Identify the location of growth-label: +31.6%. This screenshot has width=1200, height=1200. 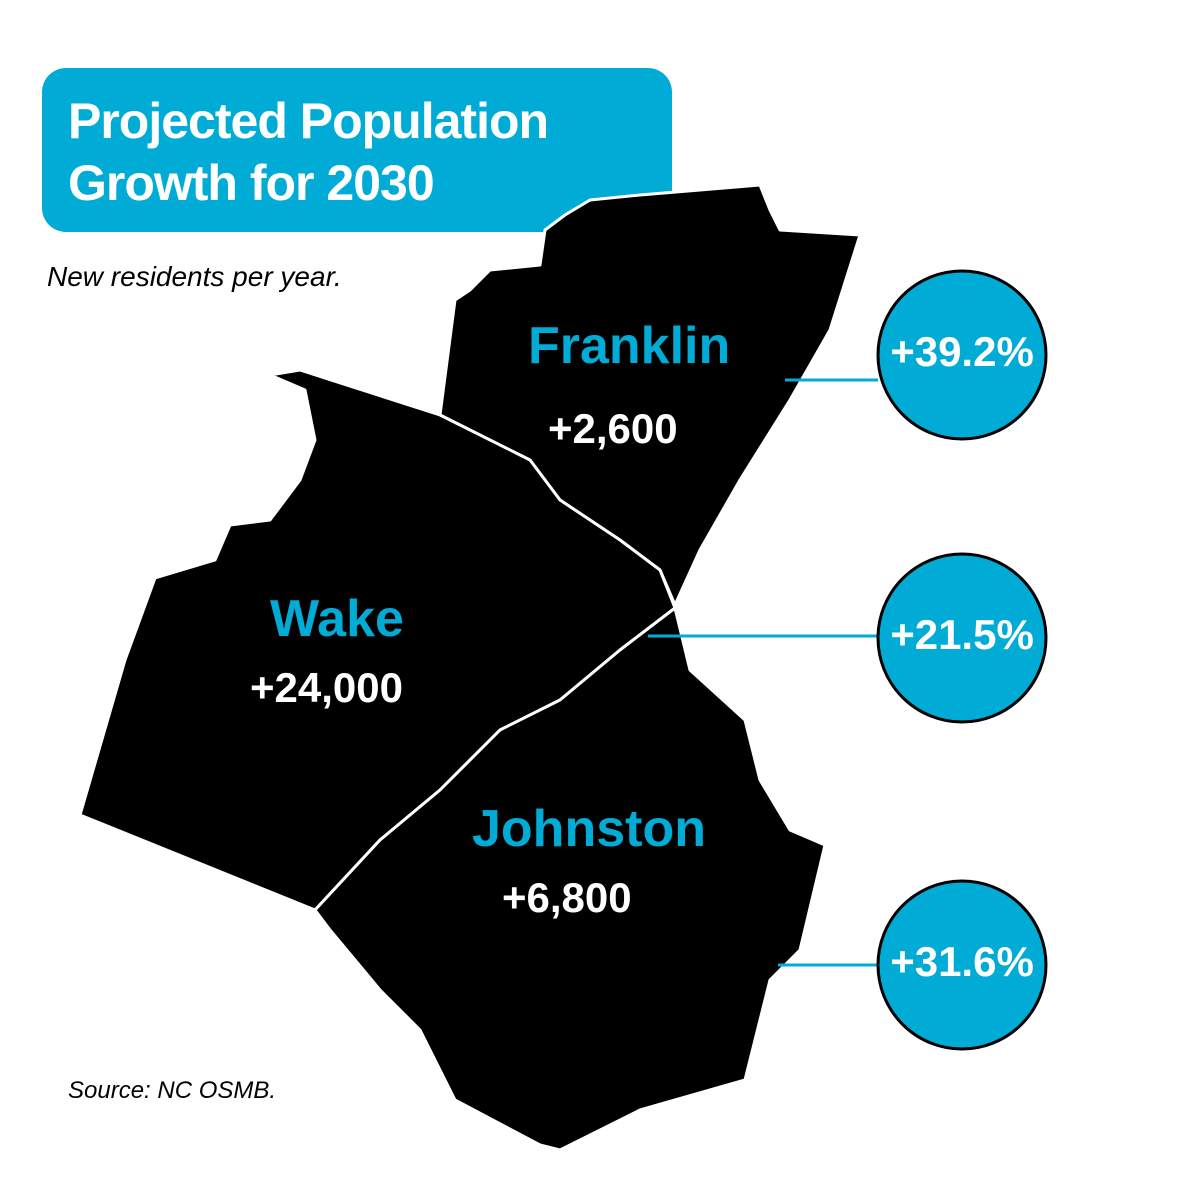
(962, 961).